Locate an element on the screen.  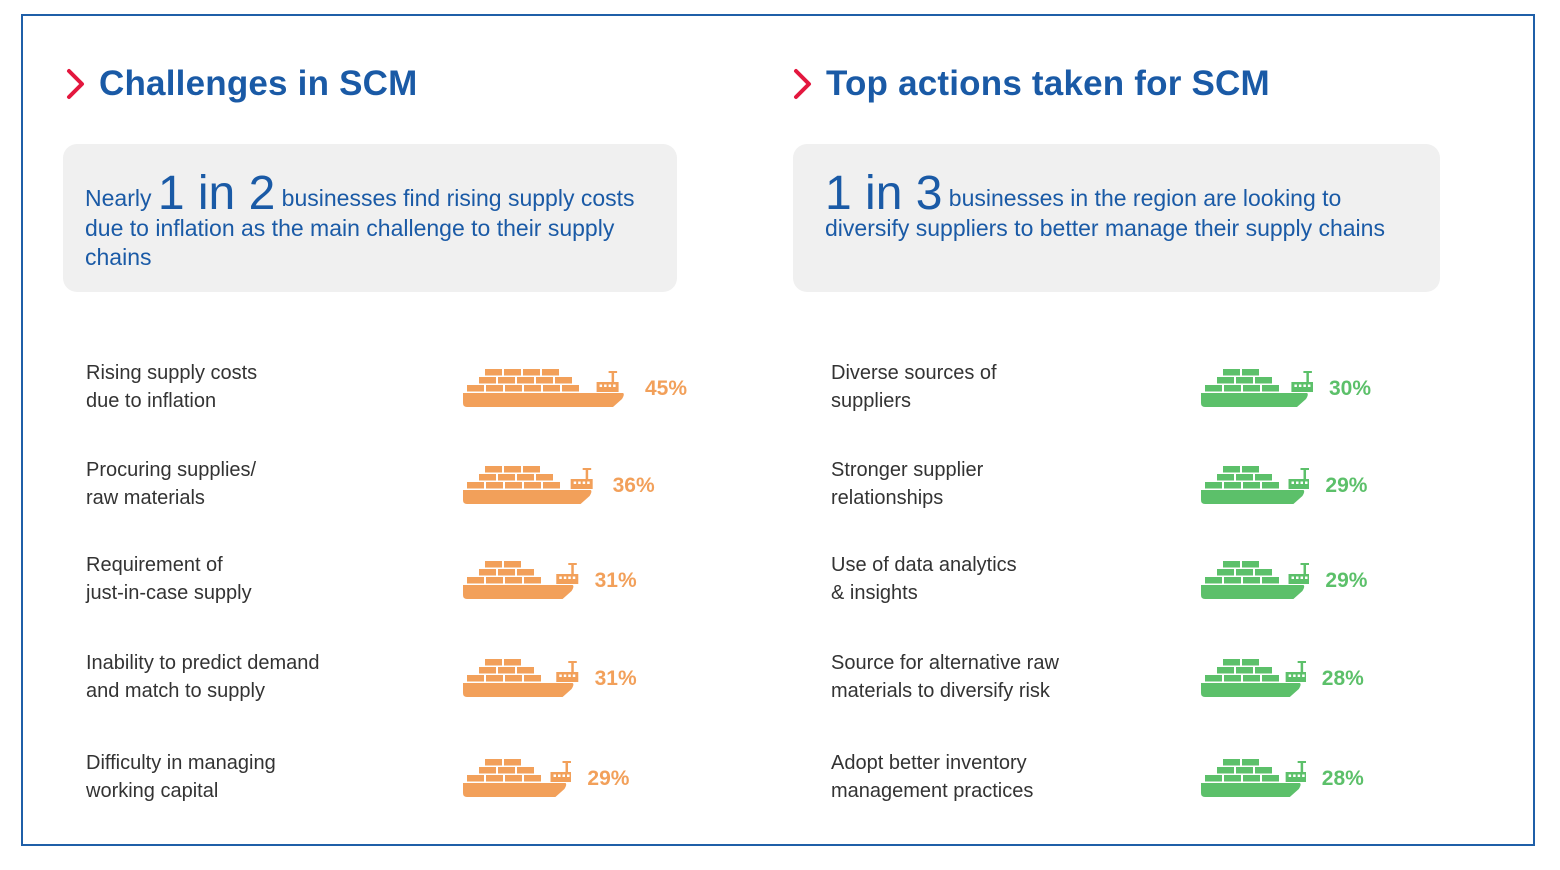
section-title: Challenges in SCM is located at coordinates (258, 83).